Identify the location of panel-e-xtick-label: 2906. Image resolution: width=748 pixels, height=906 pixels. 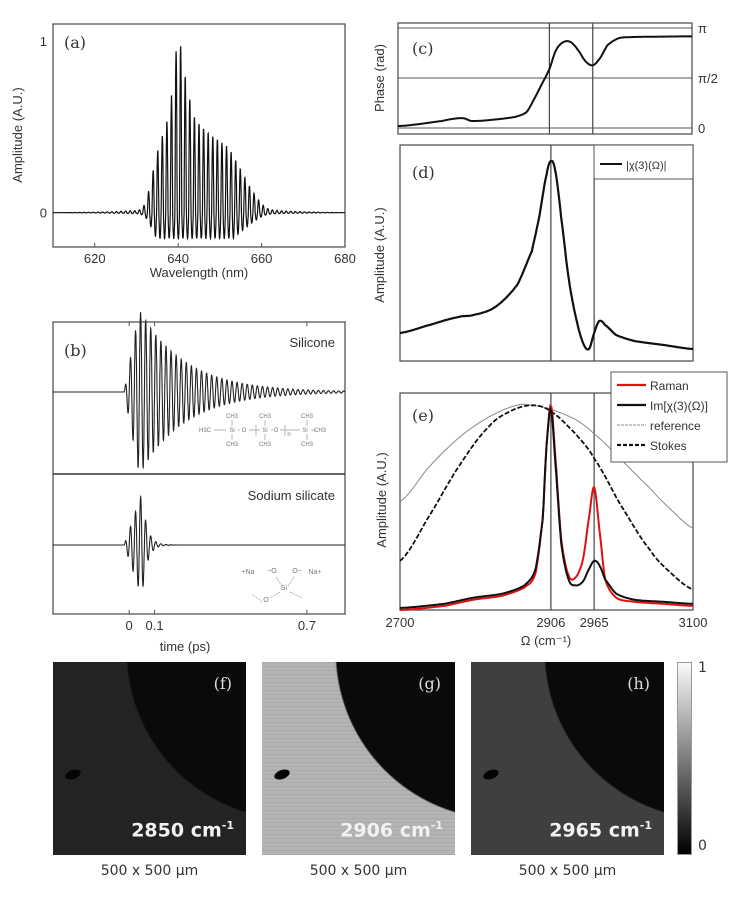
(550, 622).